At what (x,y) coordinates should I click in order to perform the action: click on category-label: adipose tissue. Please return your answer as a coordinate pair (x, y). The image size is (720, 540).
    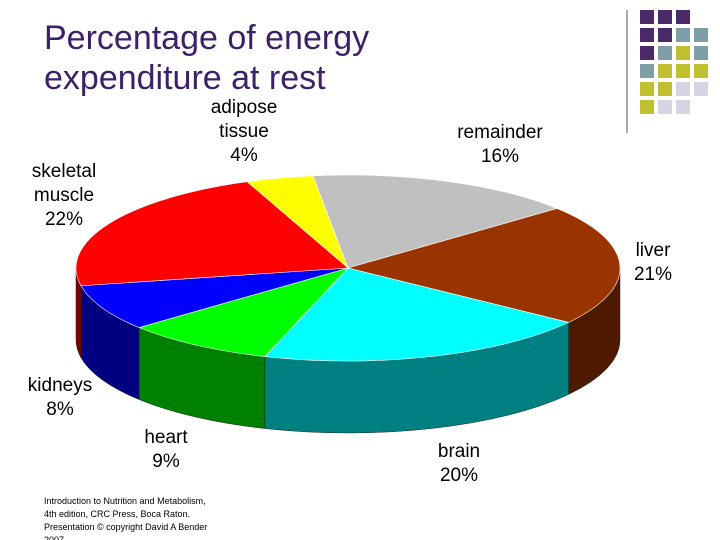
    Looking at the image, I should click on (244, 119).